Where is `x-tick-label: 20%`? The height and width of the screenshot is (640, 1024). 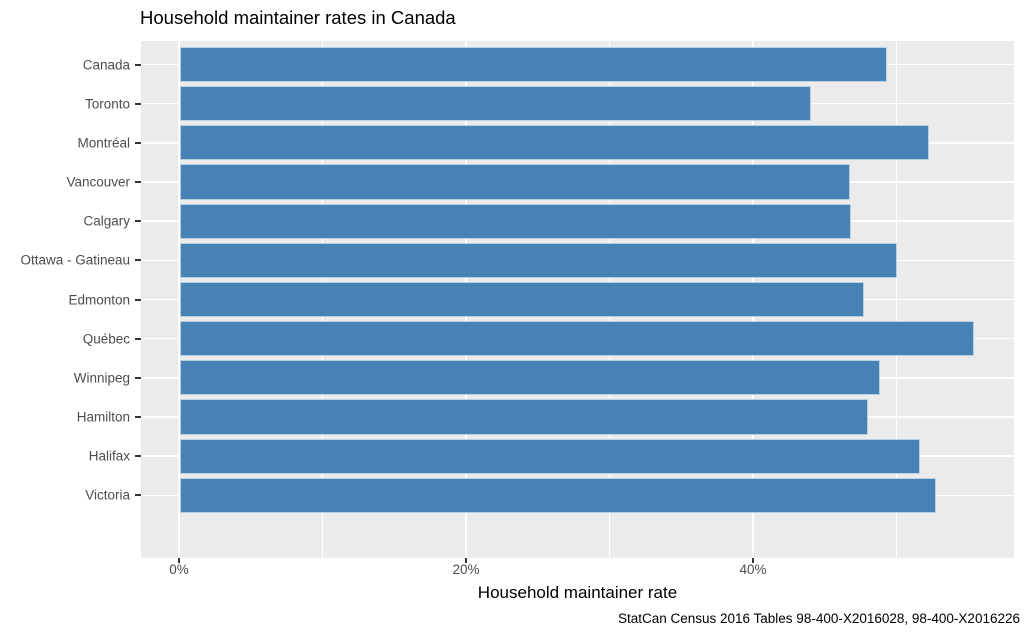 x-tick-label: 20% is located at coordinates (466, 569).